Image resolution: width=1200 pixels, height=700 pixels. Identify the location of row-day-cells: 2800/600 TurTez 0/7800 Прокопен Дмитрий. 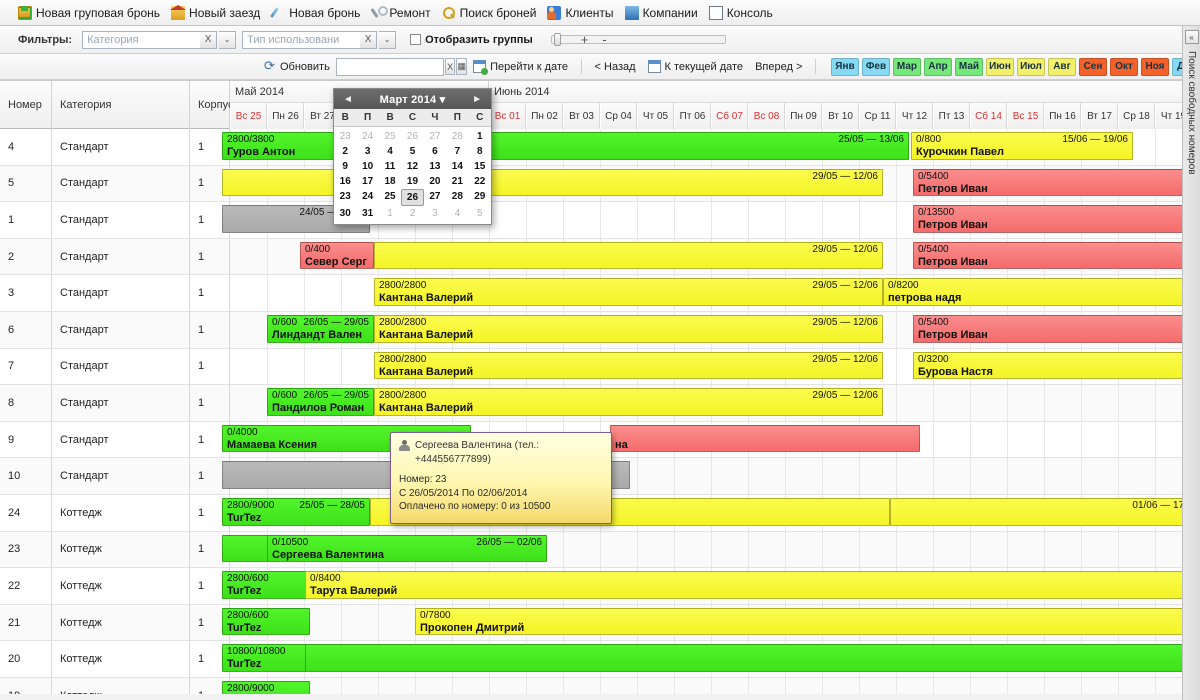
(702, 622).